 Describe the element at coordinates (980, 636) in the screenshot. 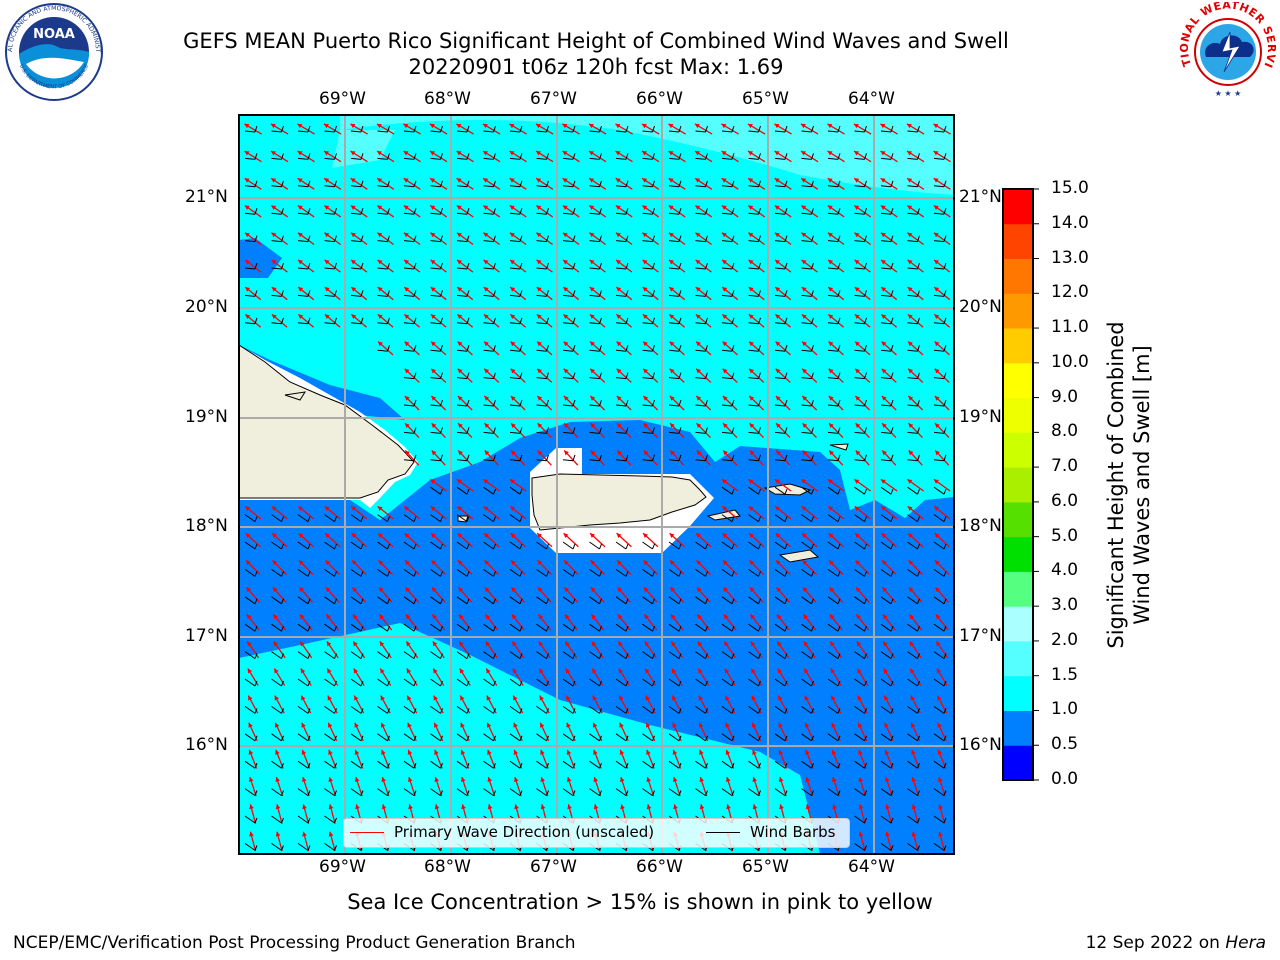

I see `lat-label-right: 17°N` at that location.